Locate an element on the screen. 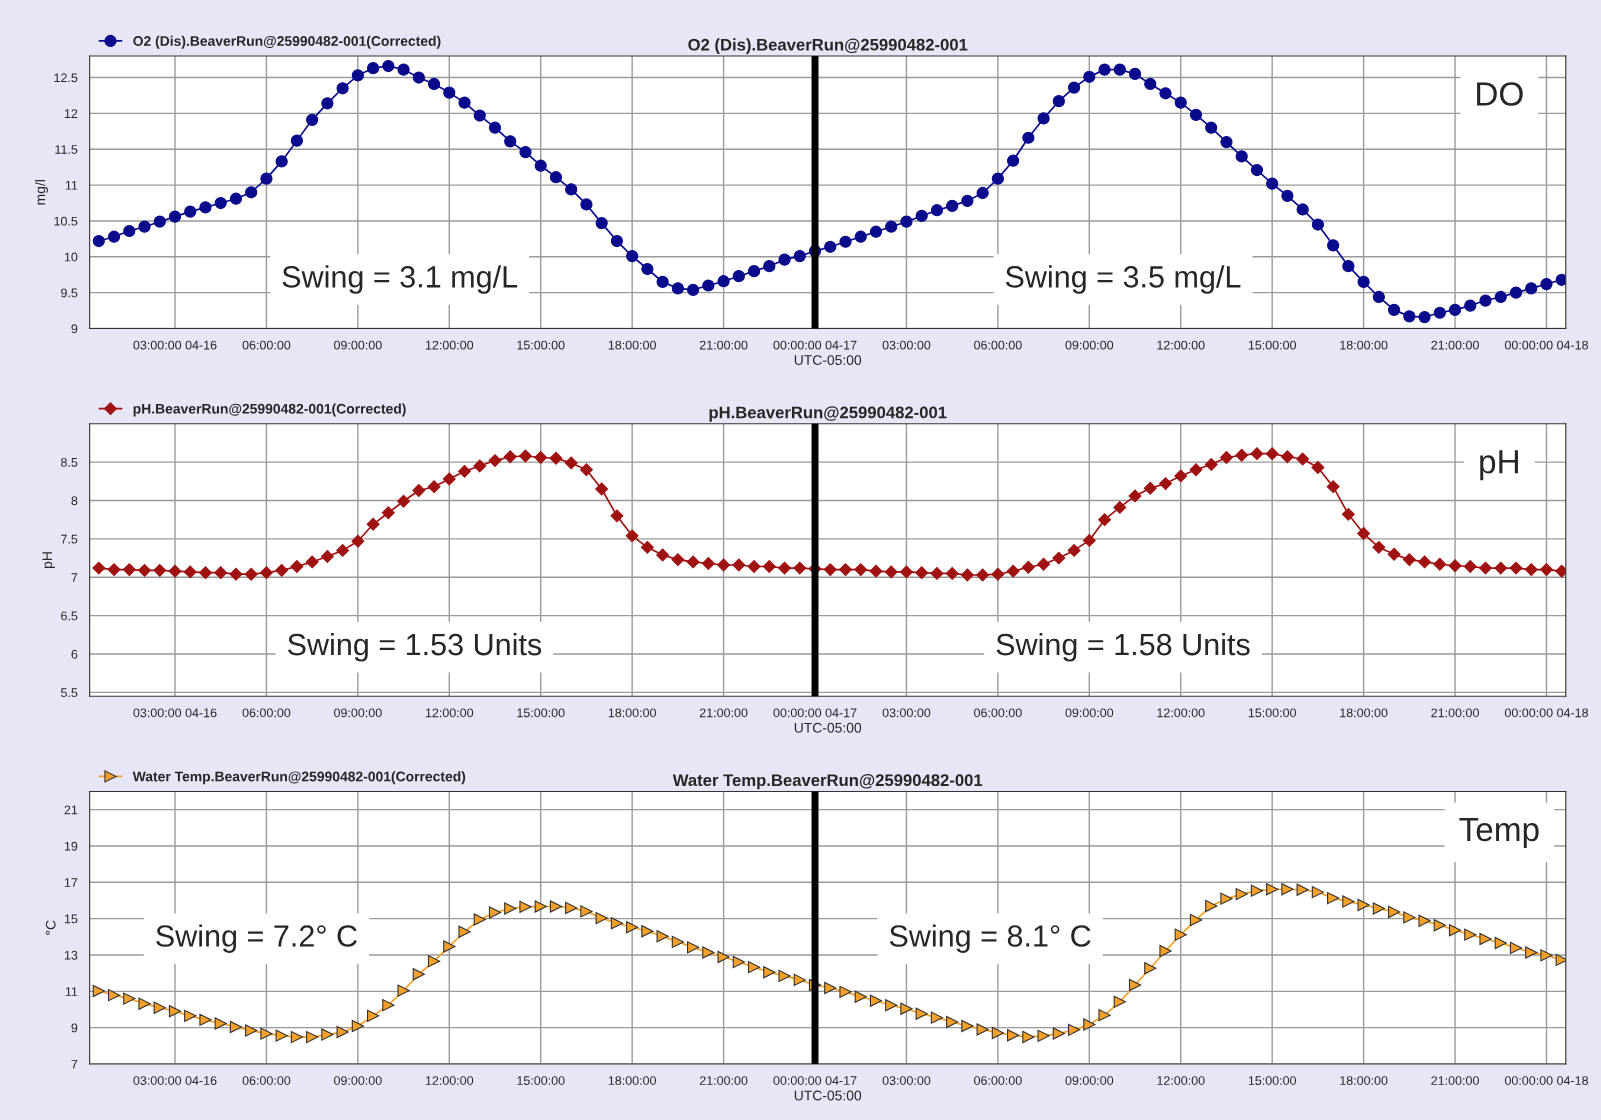 The height and width of the screenshot is (1120, 1601). y-tick-label: 6.5 is located at coordinates (69, 616).